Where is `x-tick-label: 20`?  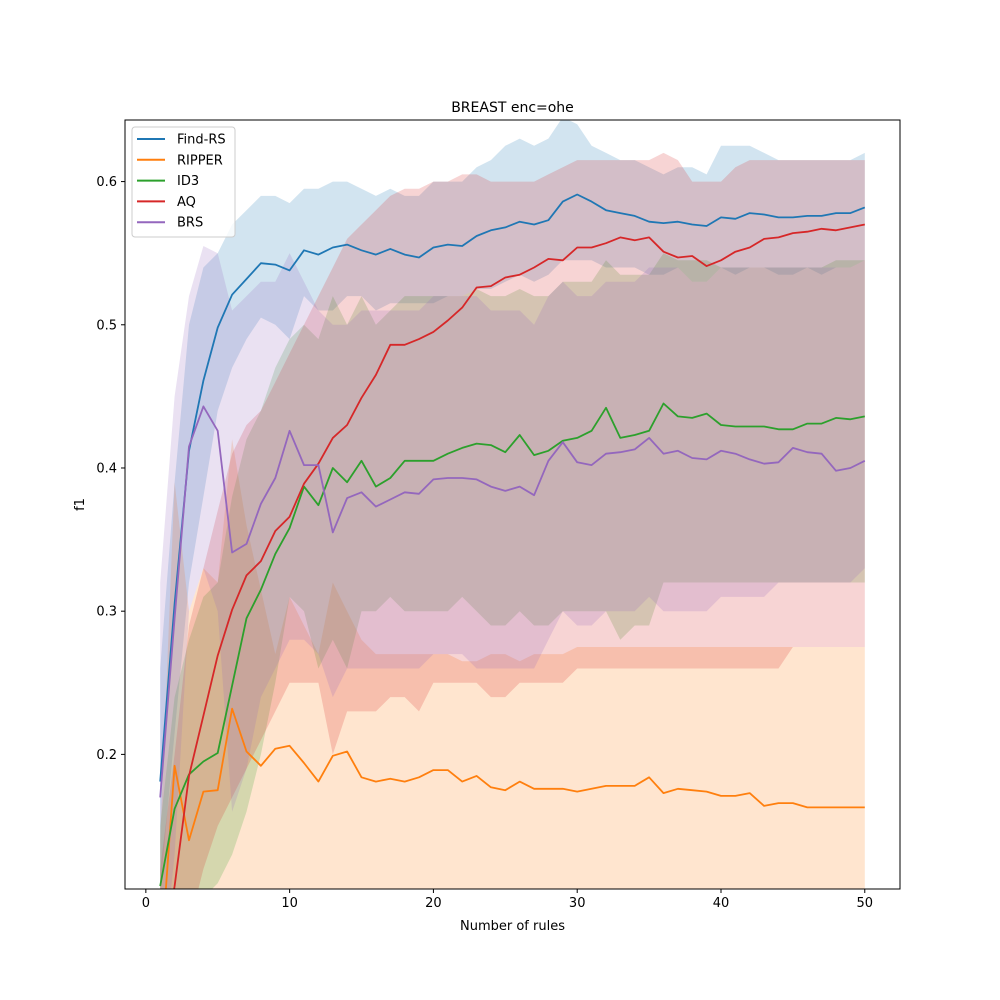
x-tick-label: 20 is located at coordinates (433, 903).